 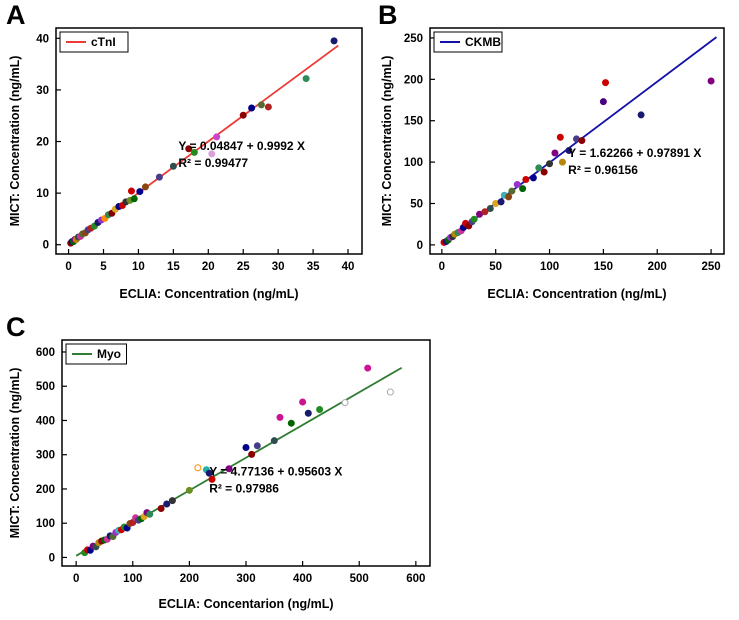 I want to click on y-tick-label: 500, so click(x=45, y=387).